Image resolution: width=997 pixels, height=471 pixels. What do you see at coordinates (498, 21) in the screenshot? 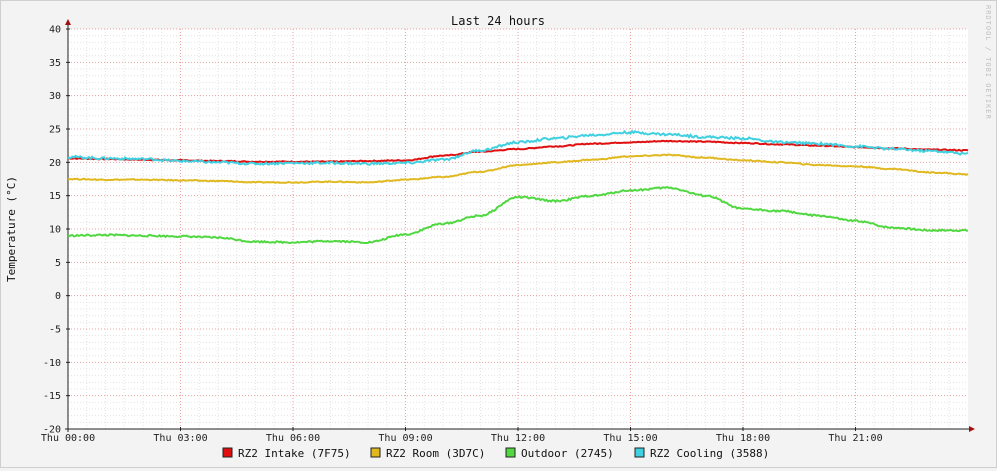
I see `chart-title: Last 24 hours` at bounding box center [498, 21].